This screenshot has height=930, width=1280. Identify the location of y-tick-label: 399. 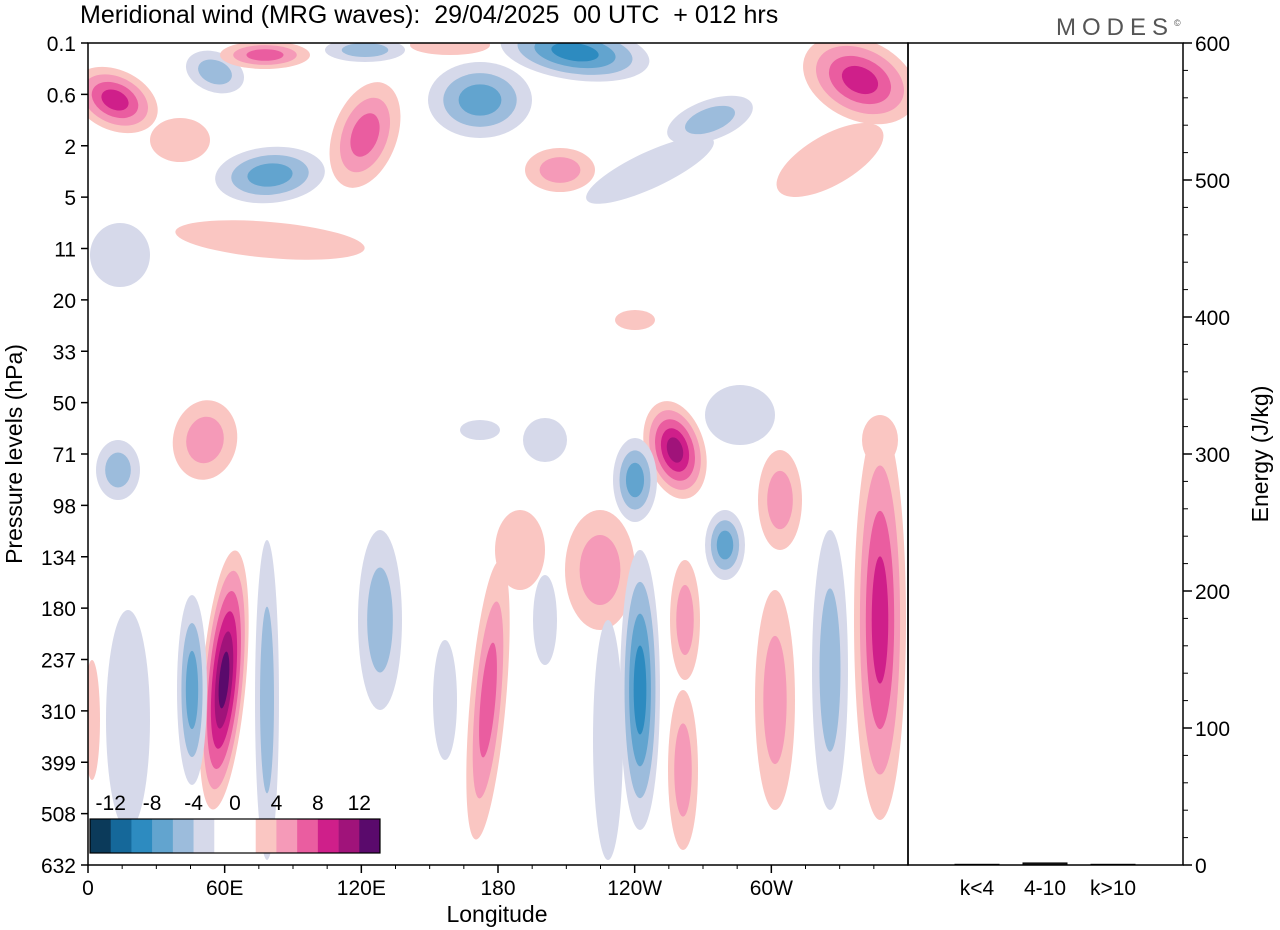
(58, 763).